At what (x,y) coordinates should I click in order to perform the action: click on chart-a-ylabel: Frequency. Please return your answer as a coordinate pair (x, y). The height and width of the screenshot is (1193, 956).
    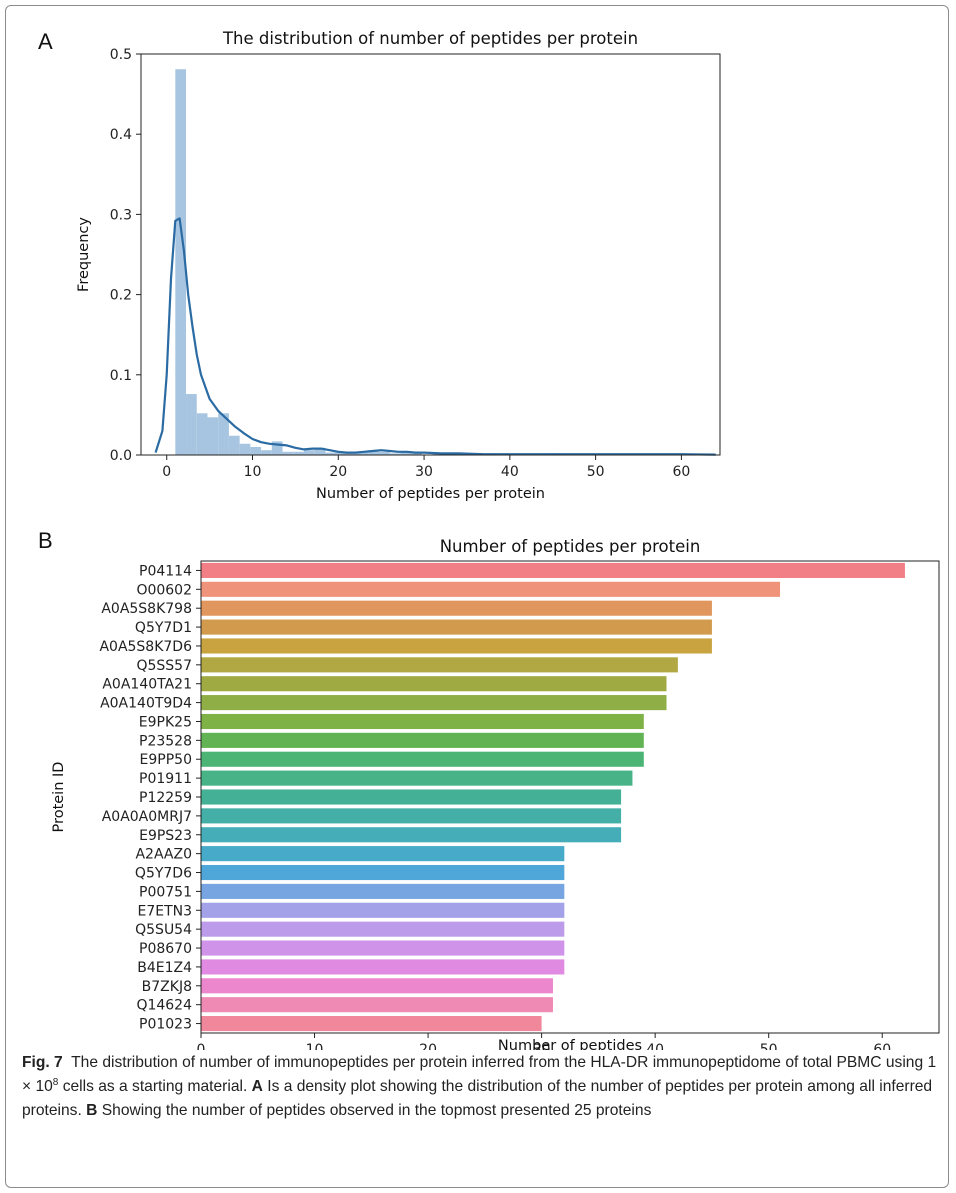
    Looking at the image, I should click on (84, 254).